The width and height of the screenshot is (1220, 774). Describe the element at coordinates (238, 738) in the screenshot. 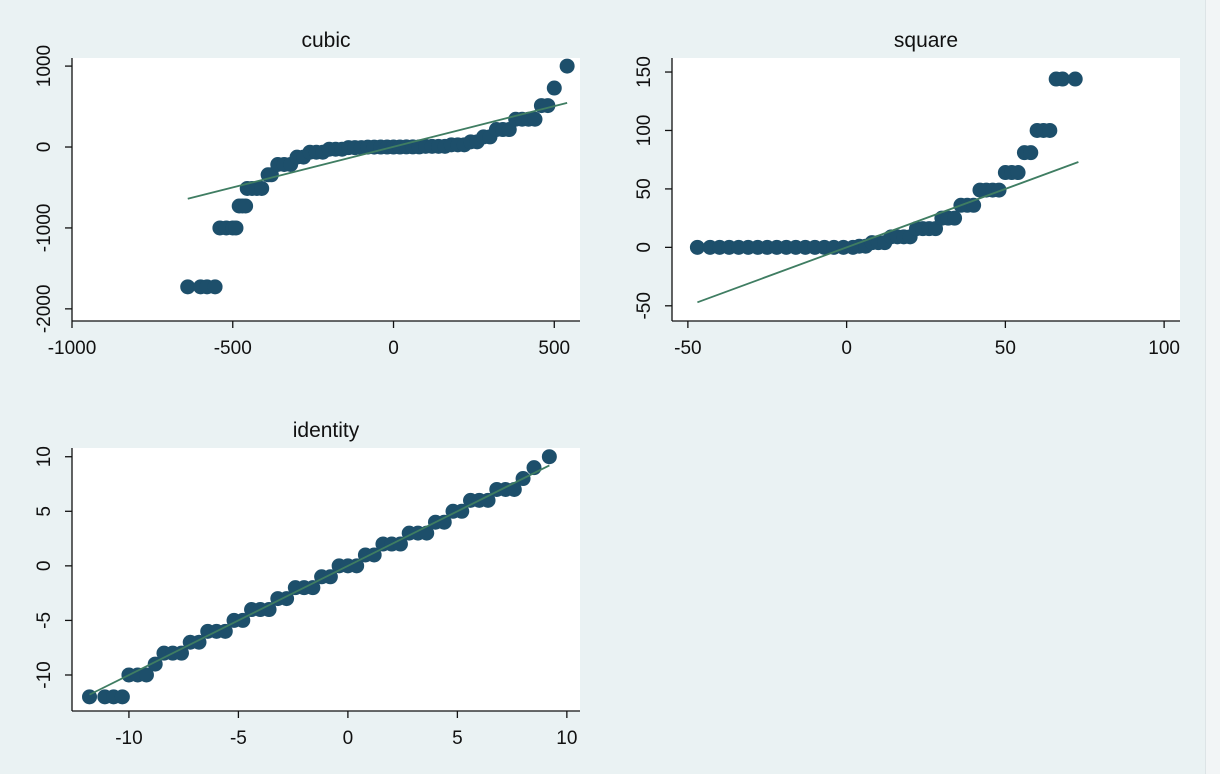

I see `identity-x-tick-label: -5` at that location.